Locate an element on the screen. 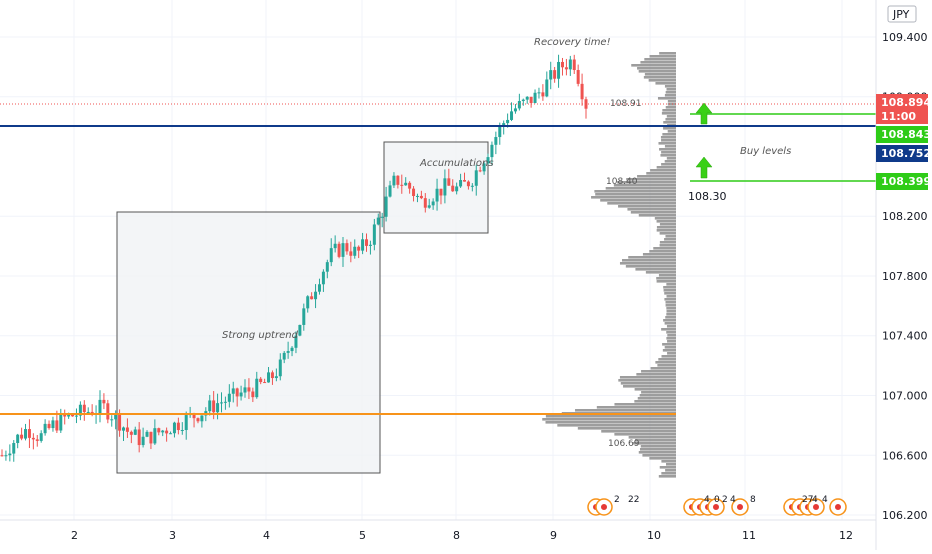 The height and width of the screenshot is (554, 932). event-count-label: 2 is located at coordinates (617, 500).